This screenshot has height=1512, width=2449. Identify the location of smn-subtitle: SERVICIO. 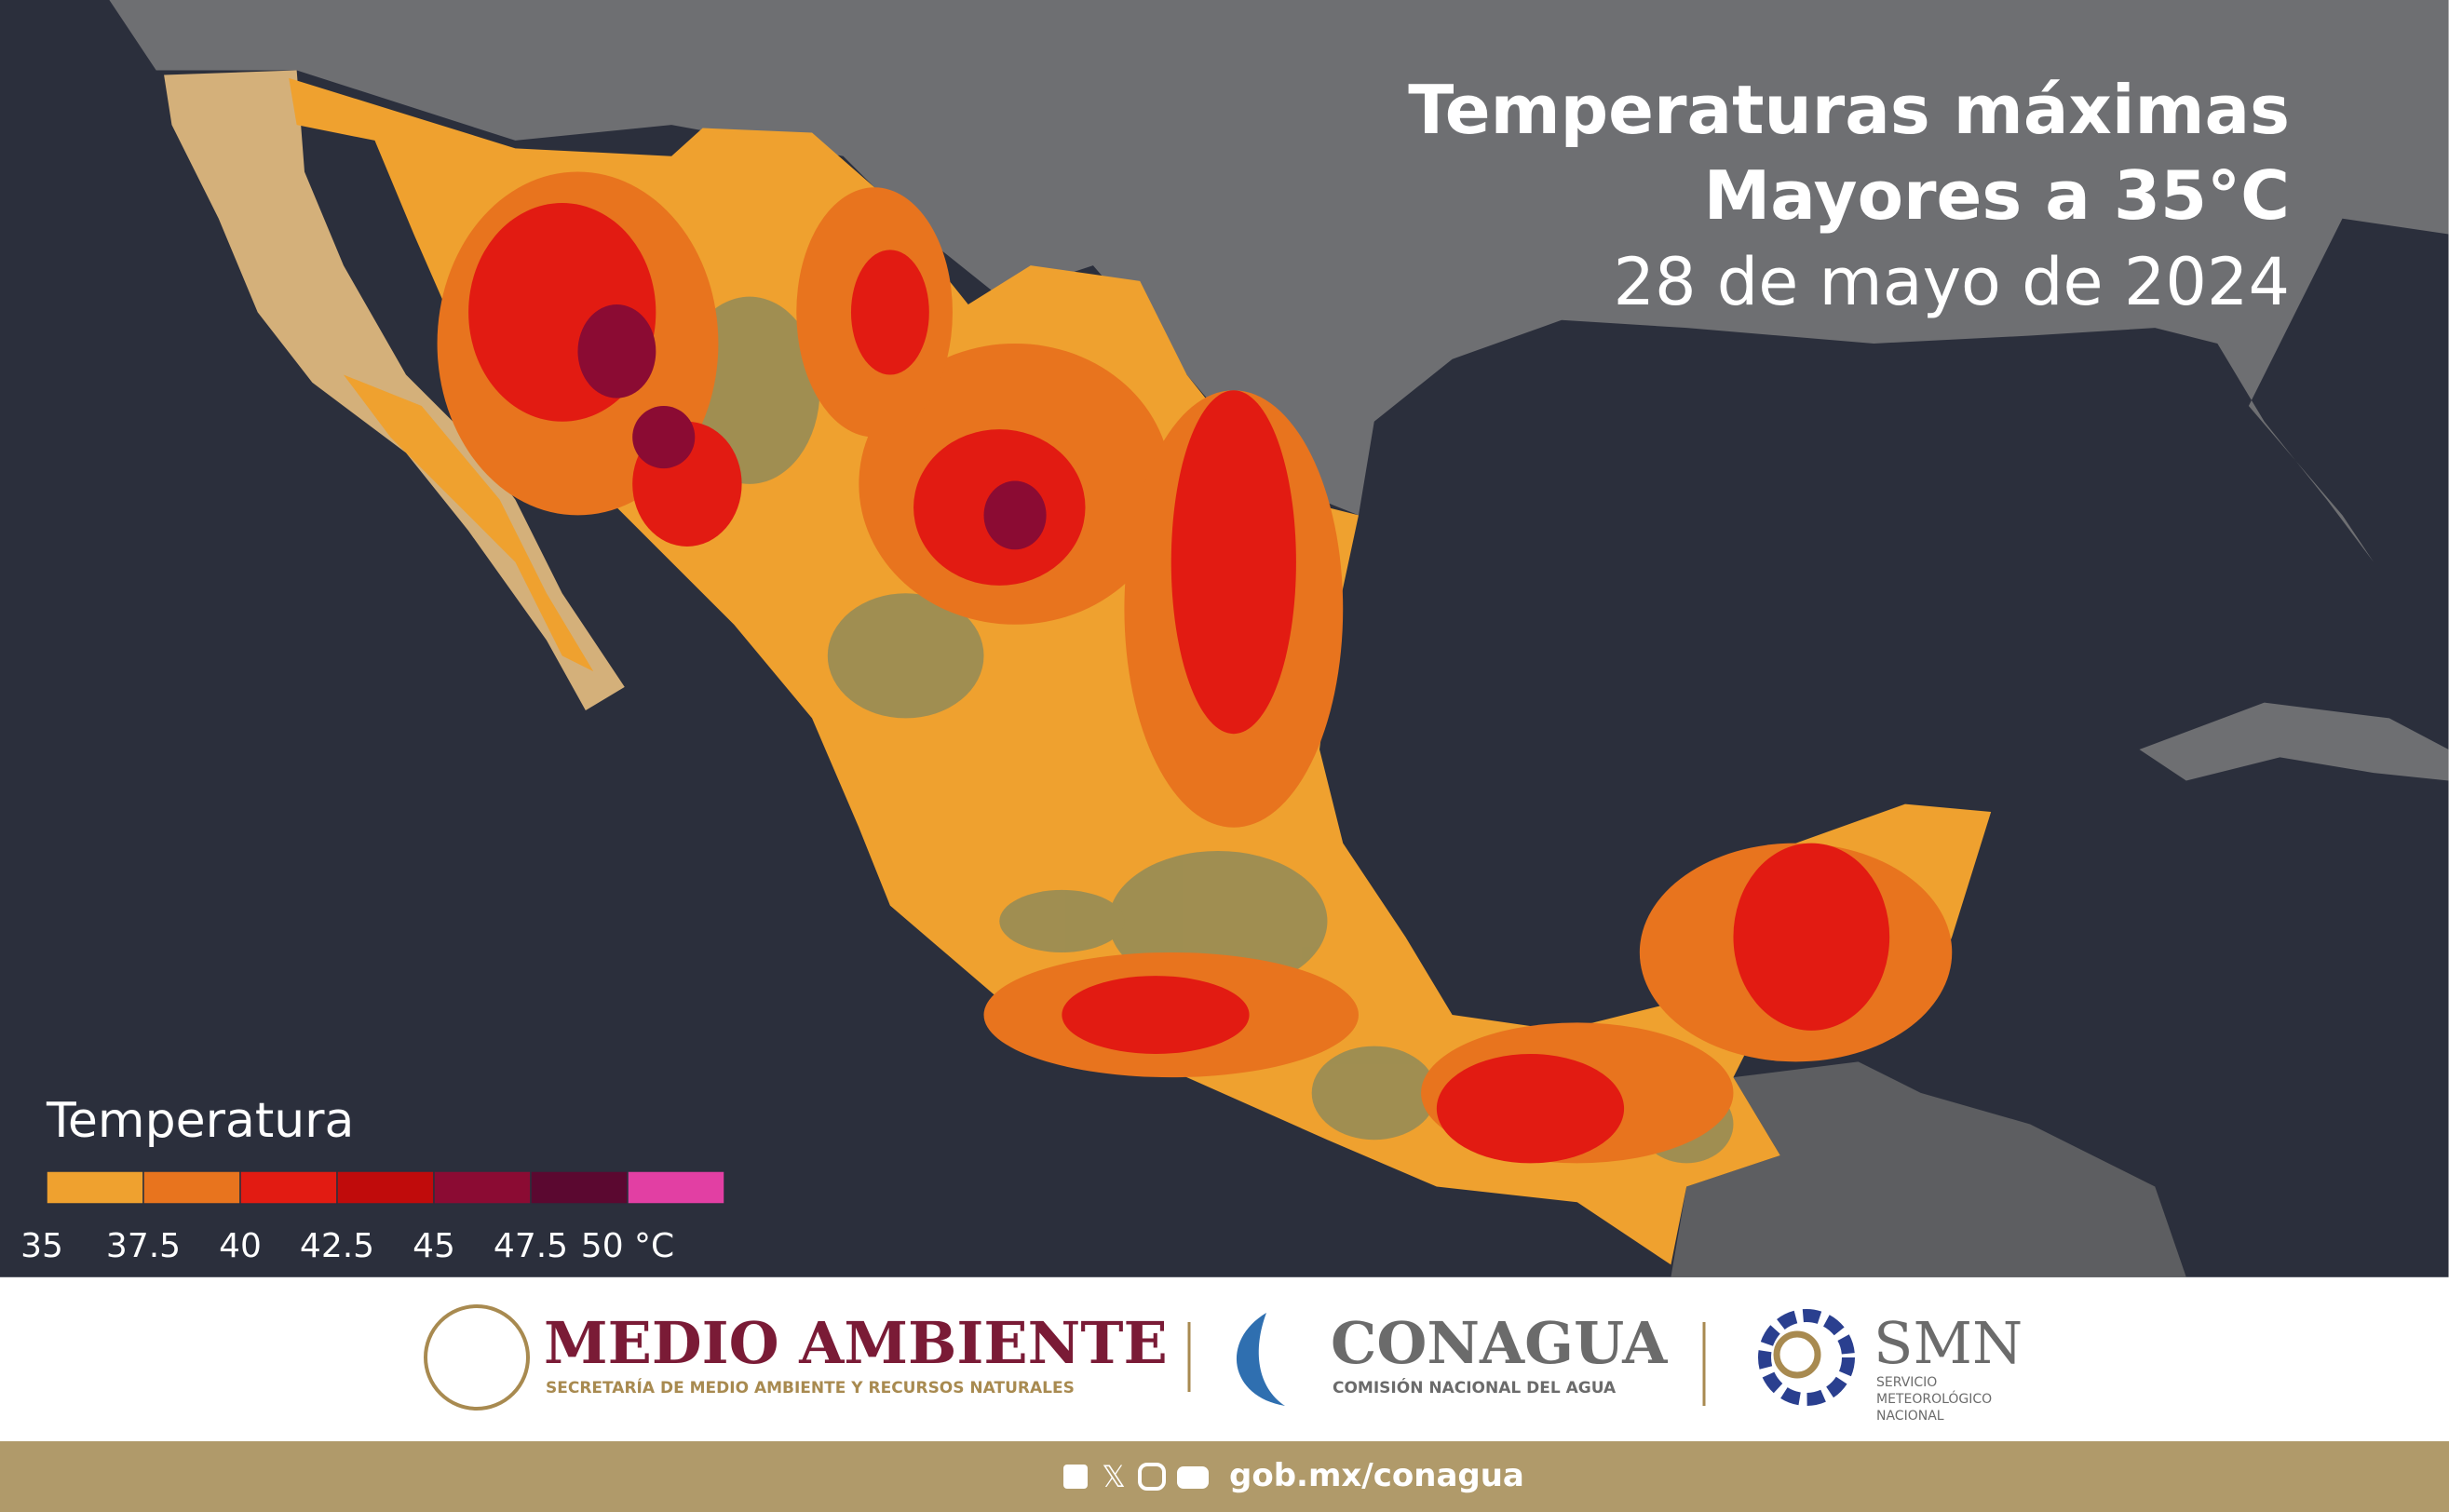
(1907, 1383).